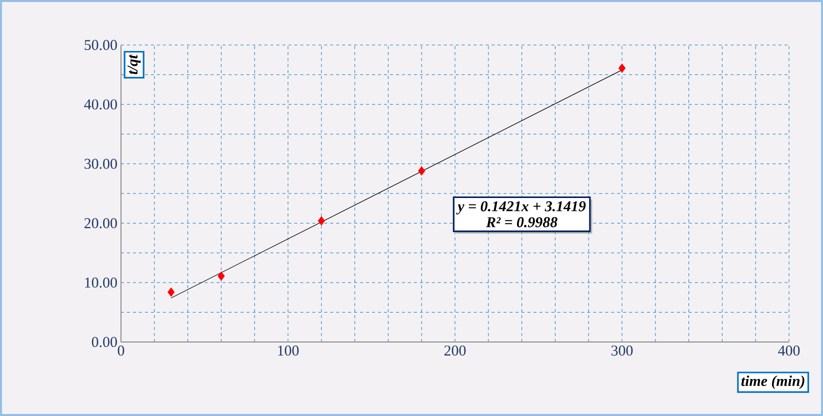 Image resolution: width=823 pixels, height=416 pixels. Describe the element at coordinates (121, 351) in the screenshot. I see `x-tick-label: 0` at that location.